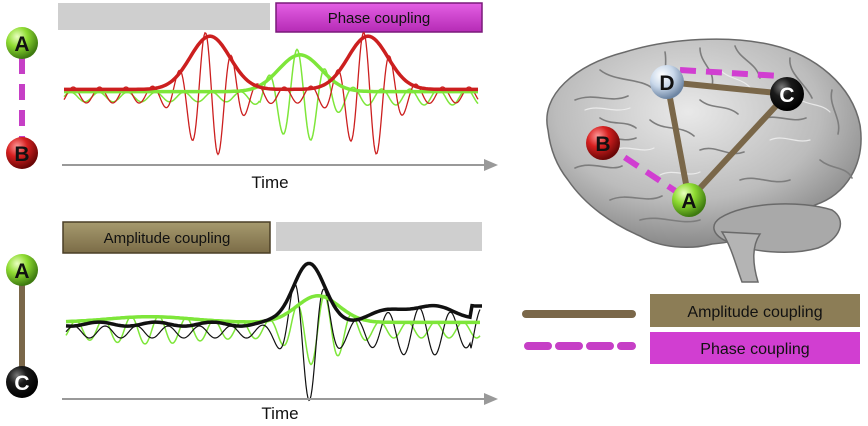  I want to click on legend-amplitude: Amplitude coupling, so click(691, 310).